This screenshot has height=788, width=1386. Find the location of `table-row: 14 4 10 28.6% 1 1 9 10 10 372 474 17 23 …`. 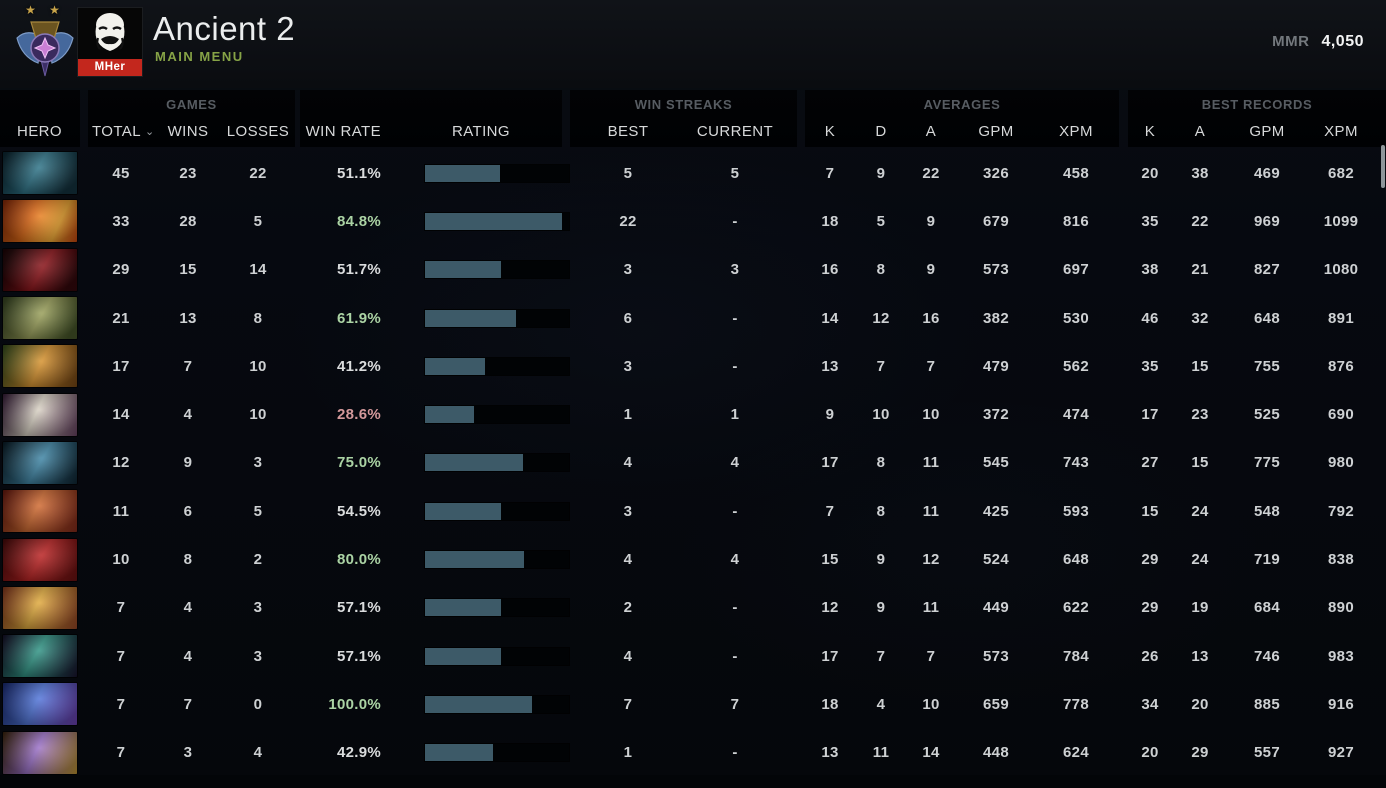

table-row: 14 4 10 28.6% 1 1 9 10 10 372 474 17 23 … is located at coordinates (693, 414).